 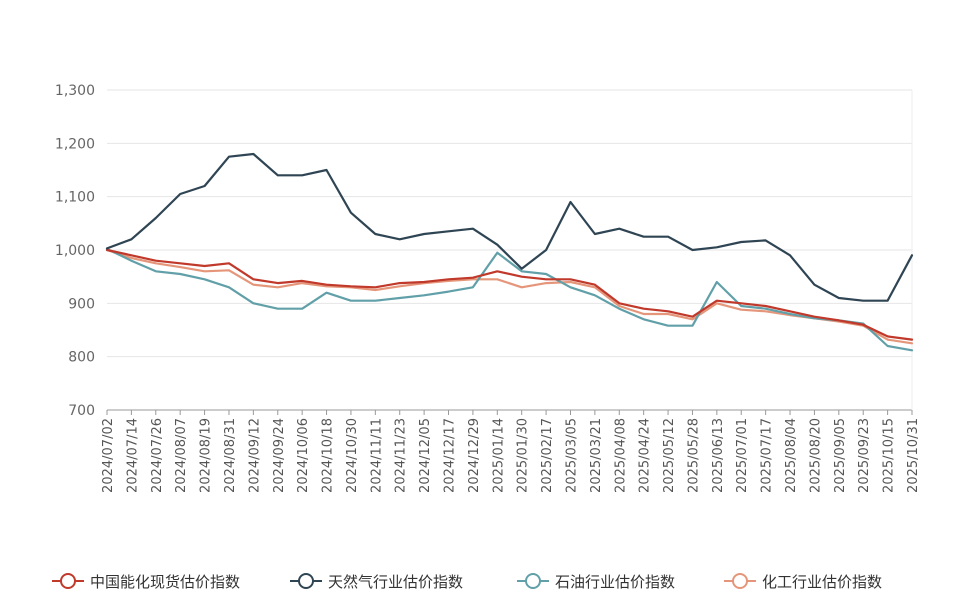 I want to click on x-tick-label: 2025/05/28, so click(x=693, y=455).